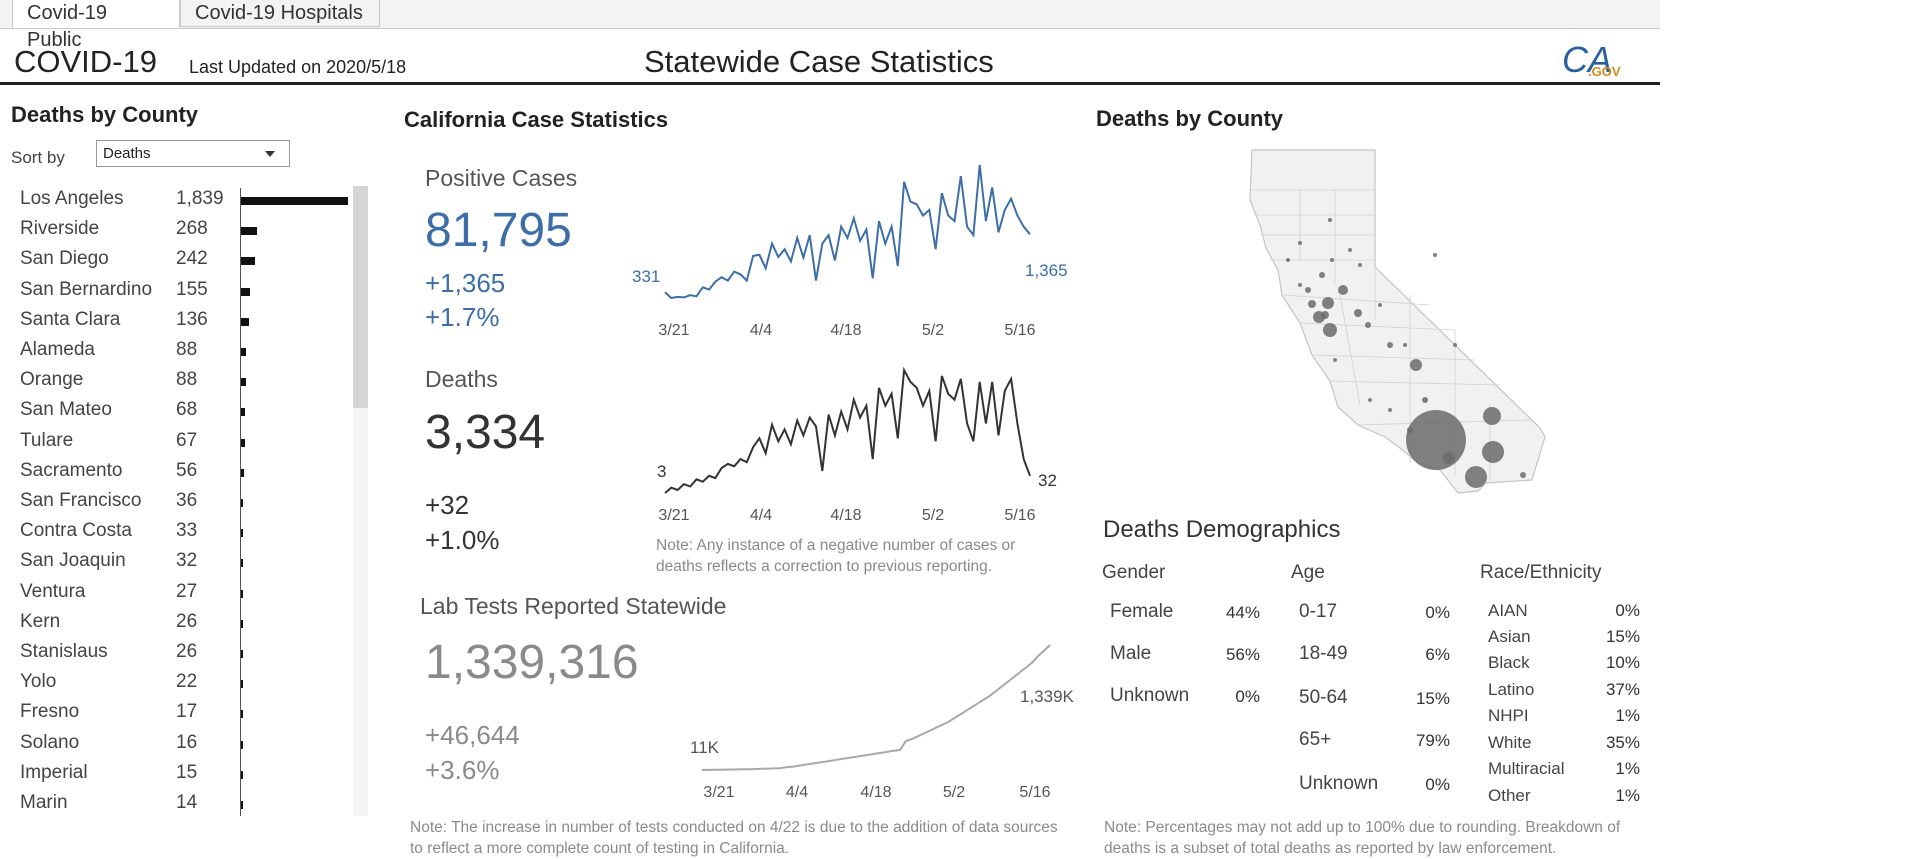 The image size is (1920, 859). I want to click on positive-cases-x-tick: 5/2, so click(933, 330).